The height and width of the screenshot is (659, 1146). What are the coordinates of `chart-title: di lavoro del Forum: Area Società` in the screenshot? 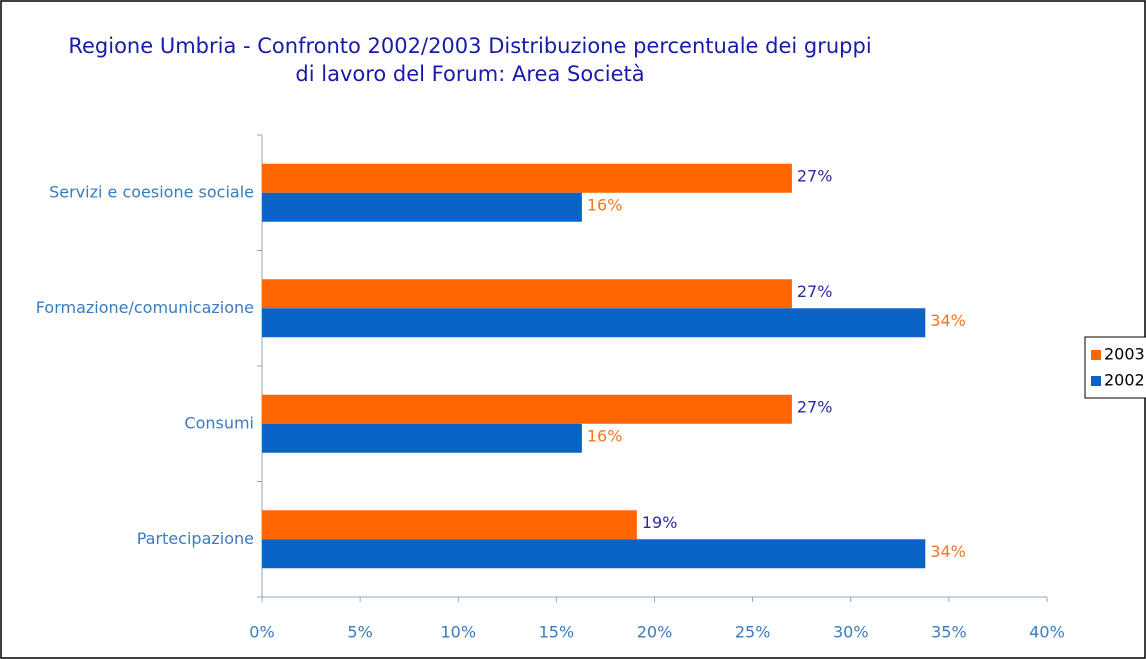 It's located at (469, 74).